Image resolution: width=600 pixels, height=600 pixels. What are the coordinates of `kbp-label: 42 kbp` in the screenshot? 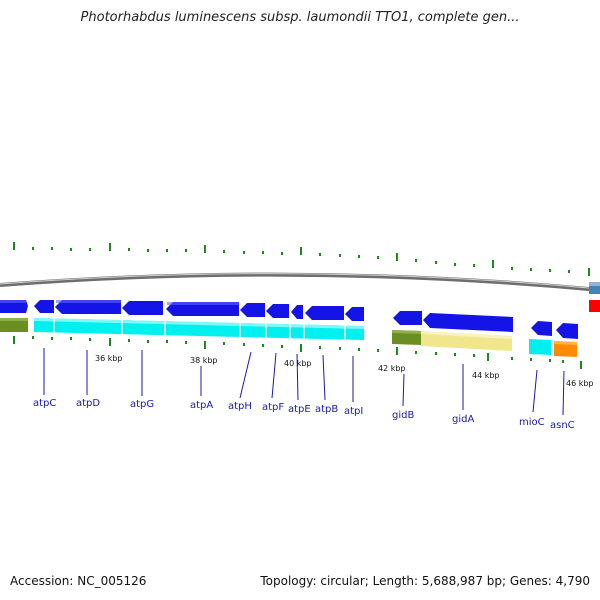 It's located at (392, 368).